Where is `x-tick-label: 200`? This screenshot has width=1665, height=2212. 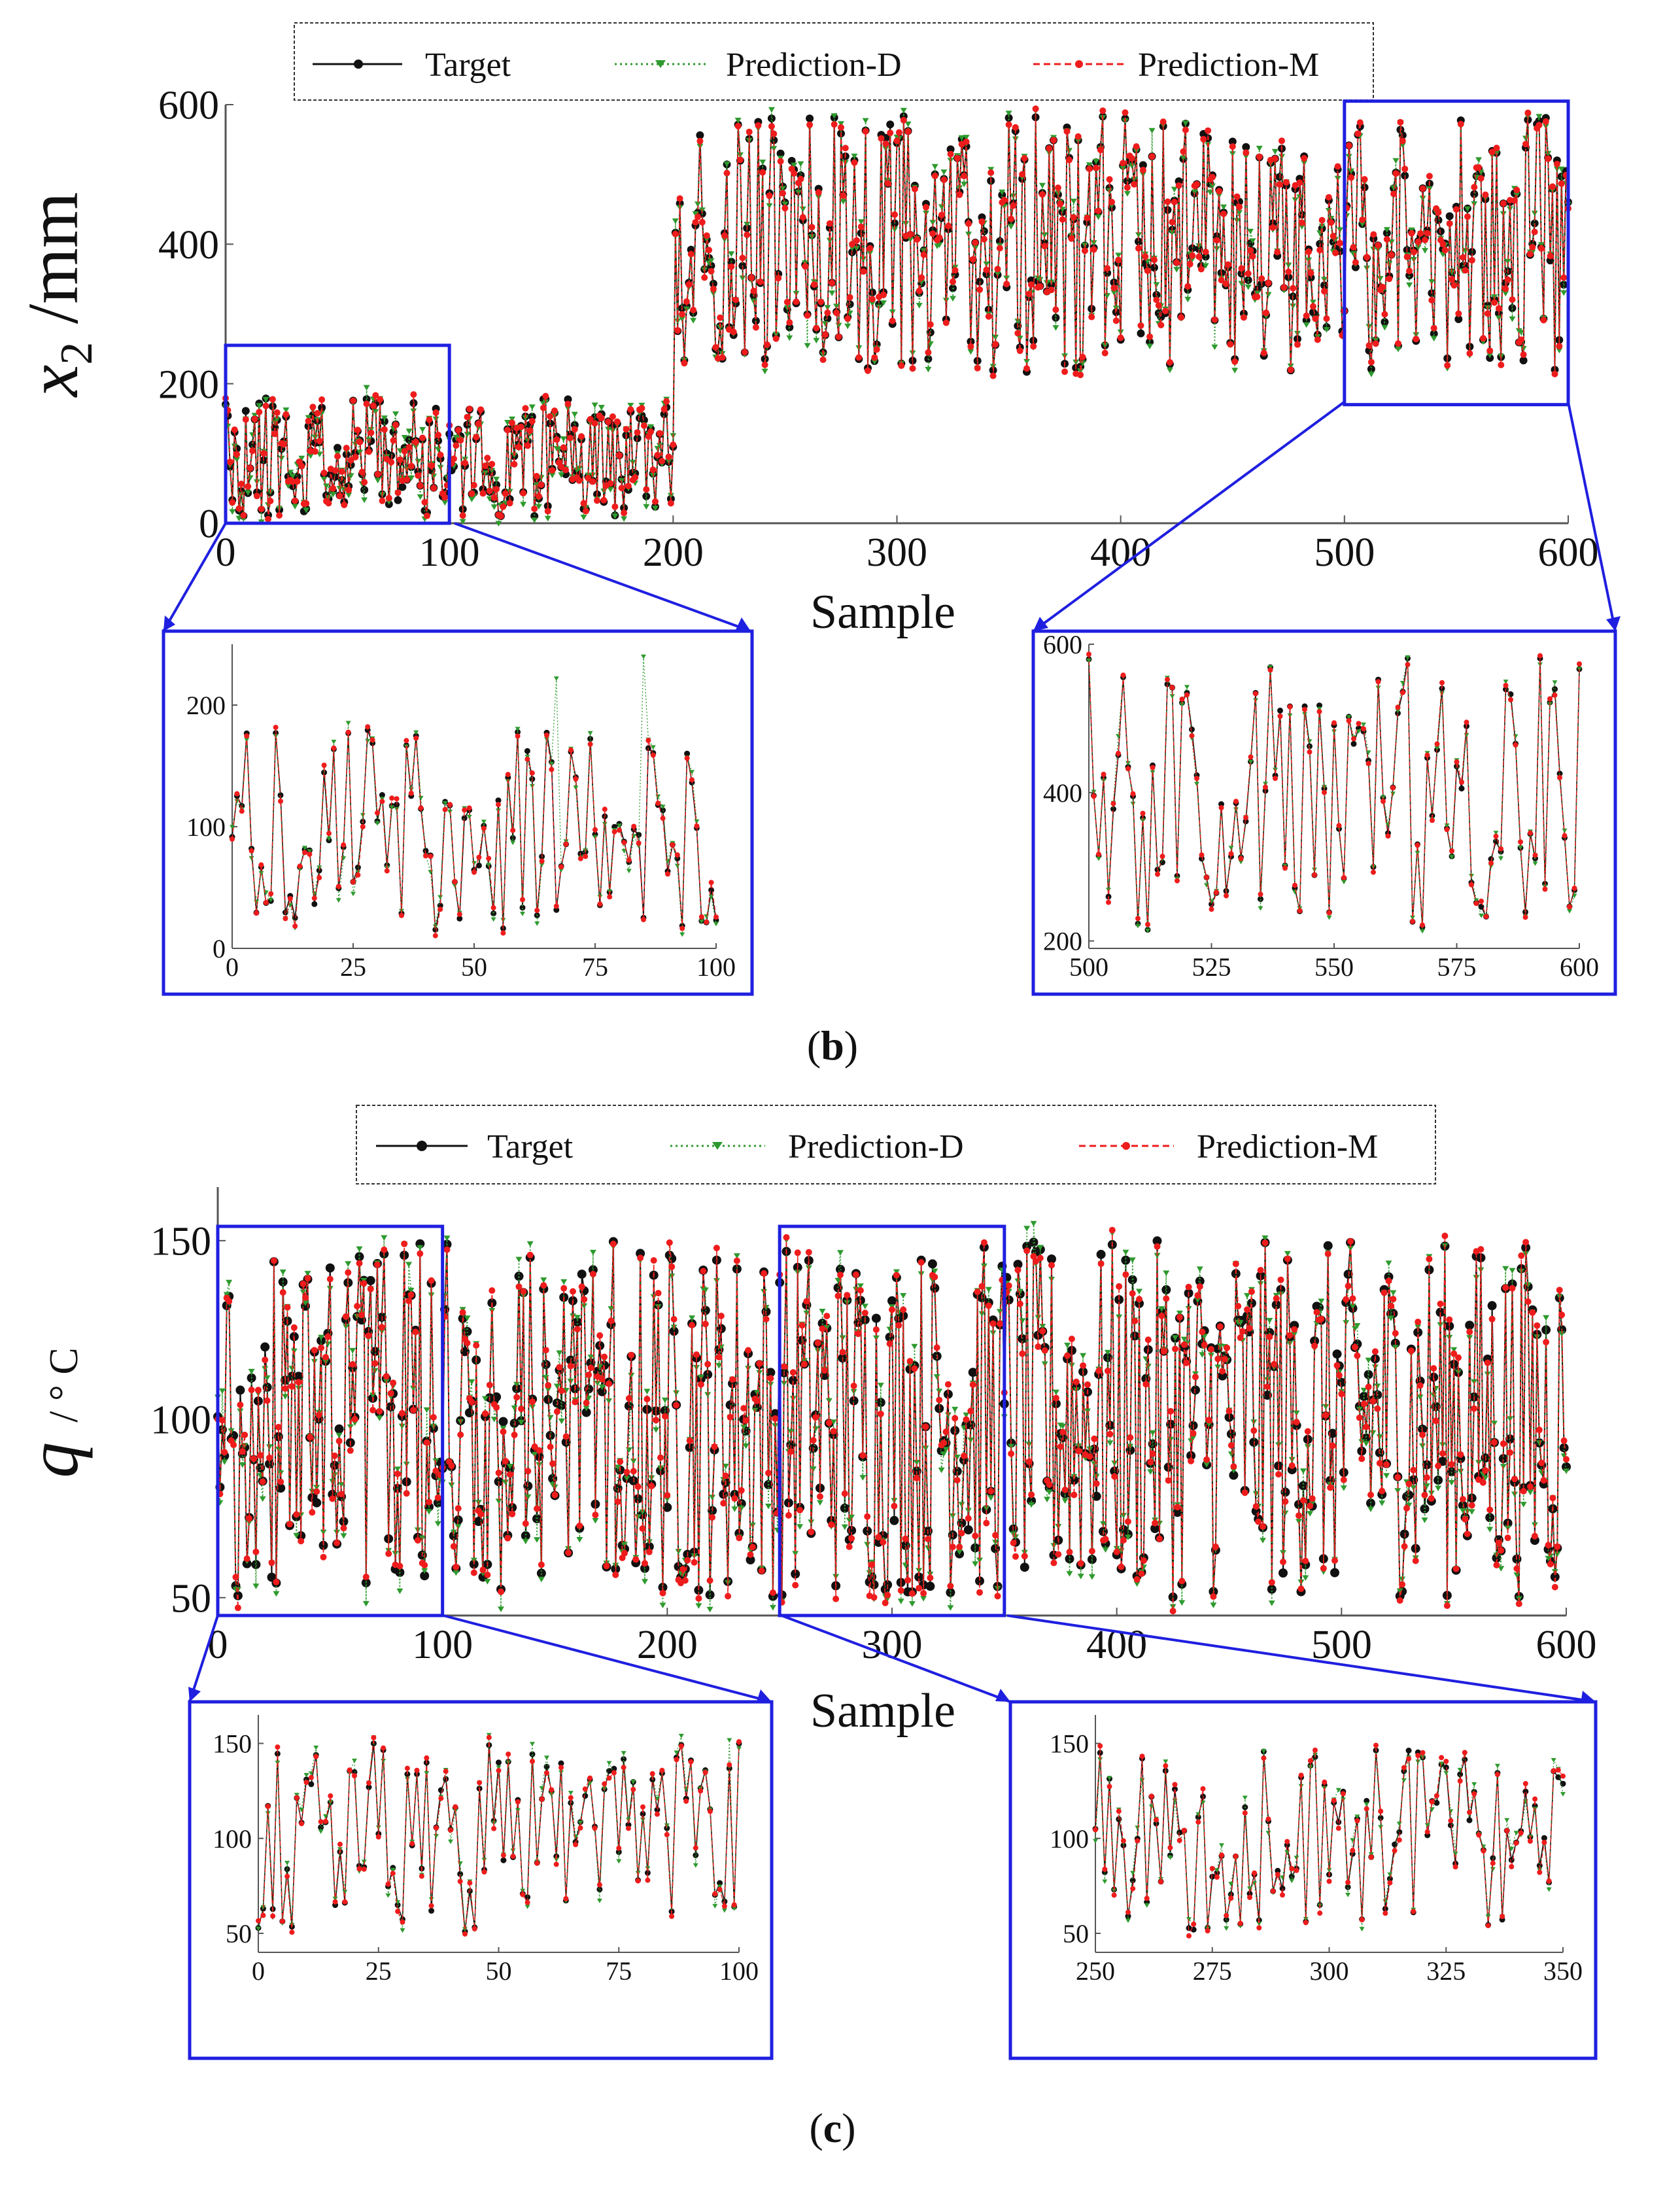
x-tick-label: 200 is located at coordinates (674, 552).